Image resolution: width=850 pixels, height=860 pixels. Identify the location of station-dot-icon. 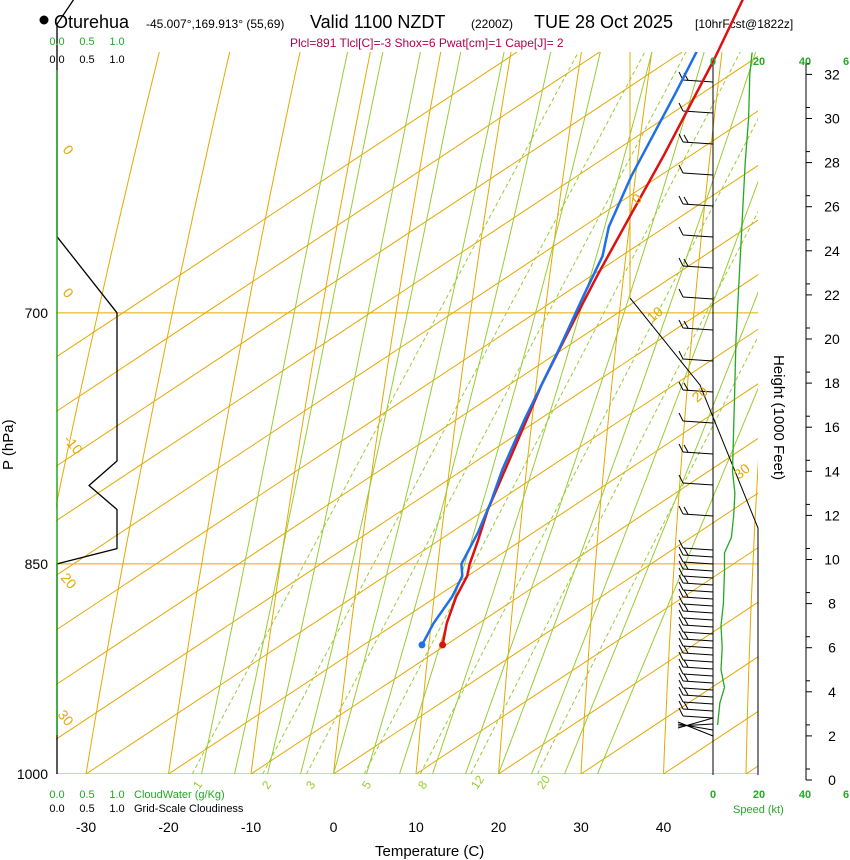
(44, 20).